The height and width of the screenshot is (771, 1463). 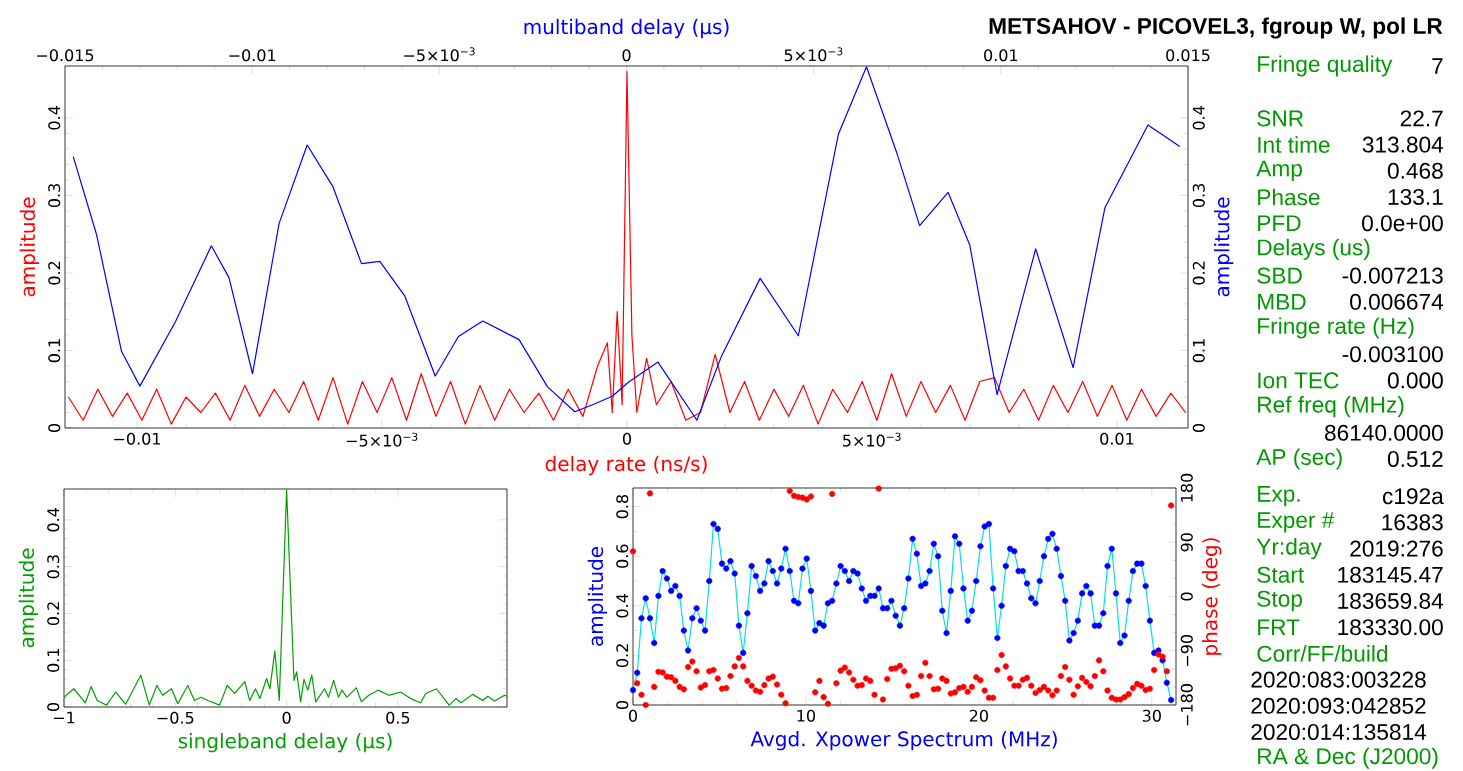 What do you see at coordinates (1397, 301) in the screenshot?
I see `text: 0.006674` at bounding box center [1397, 301].